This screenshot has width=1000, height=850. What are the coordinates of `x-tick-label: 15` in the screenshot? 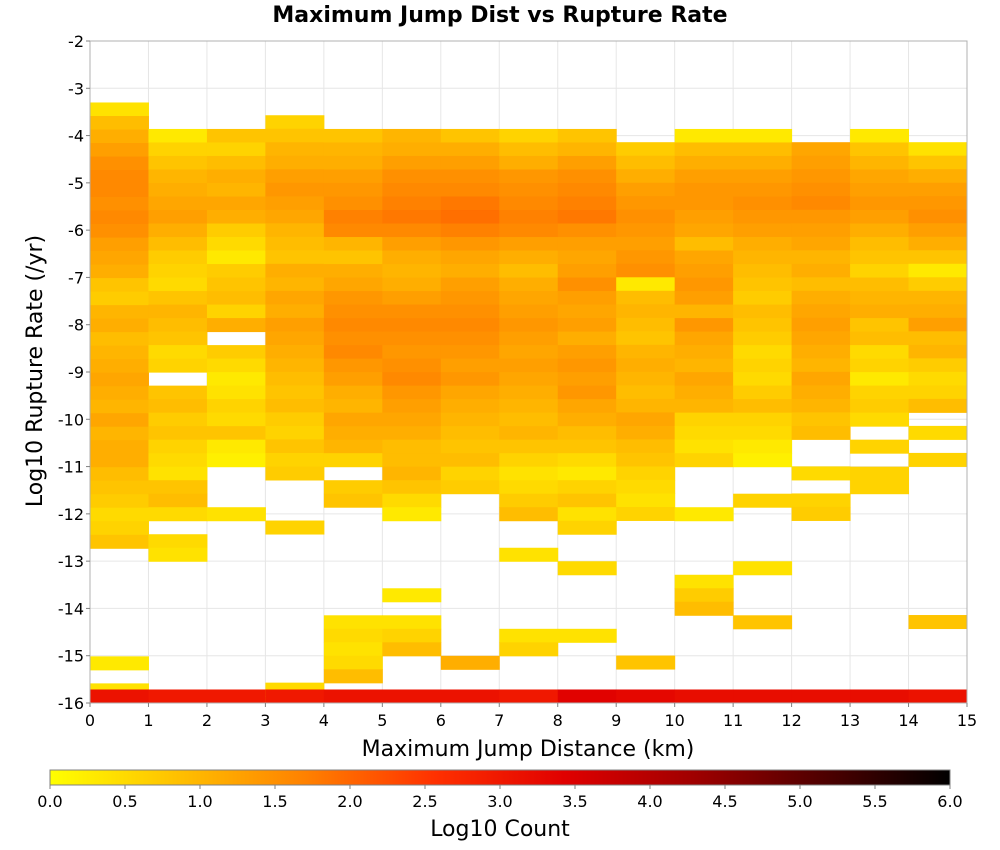 It's located at (967, 720).